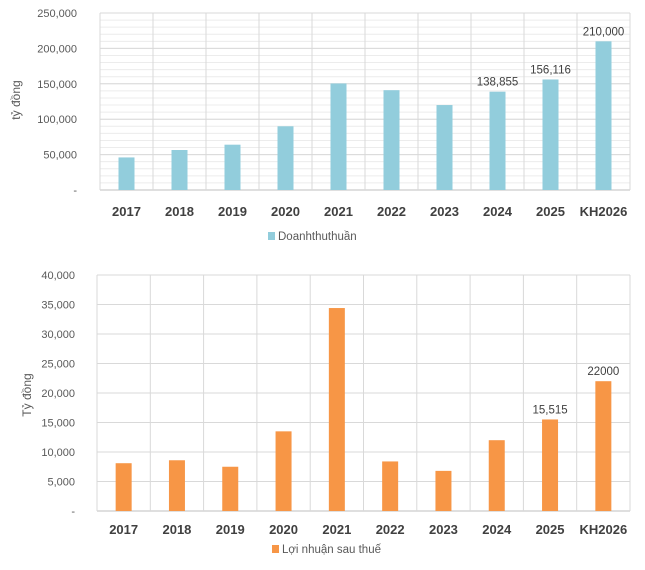  Describe the element at coordinates (443, 490) in the screenshot. I see `chart2-bar-2023` at that location.